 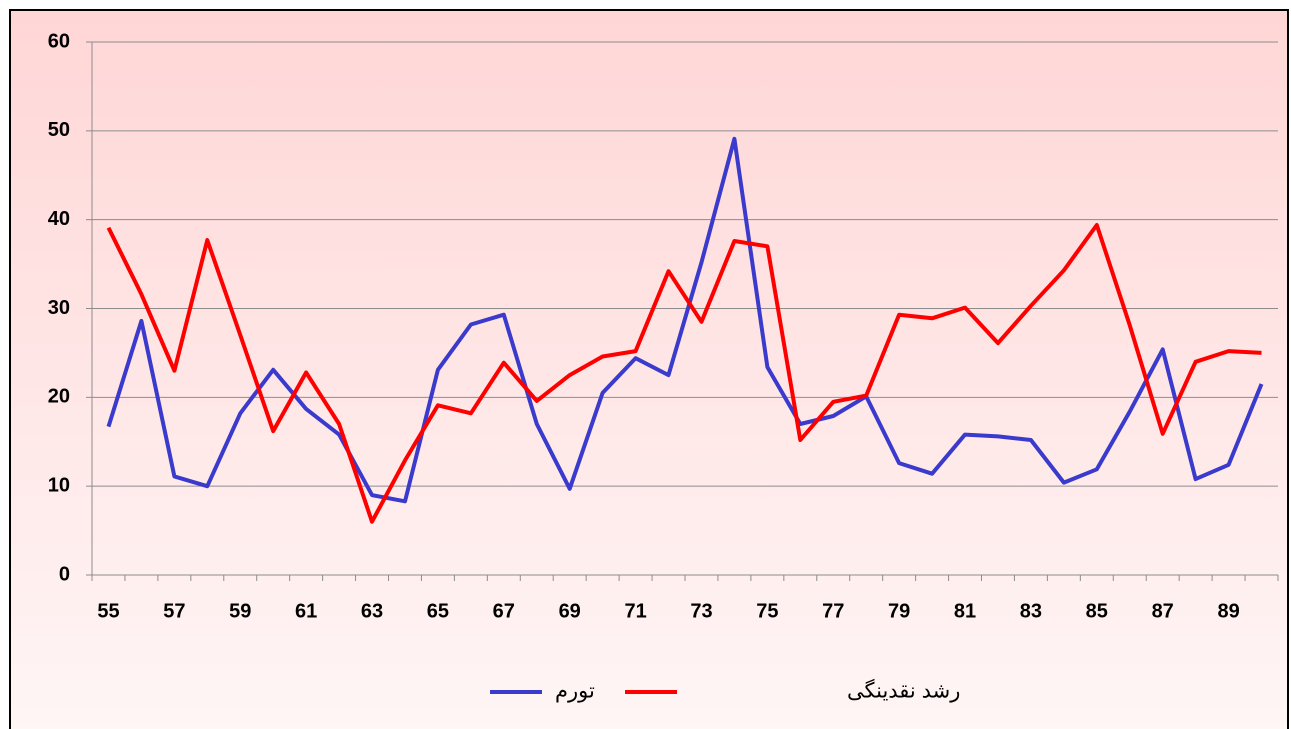 I want to click on x-tick-label: 79, so click(x=899, y=611).